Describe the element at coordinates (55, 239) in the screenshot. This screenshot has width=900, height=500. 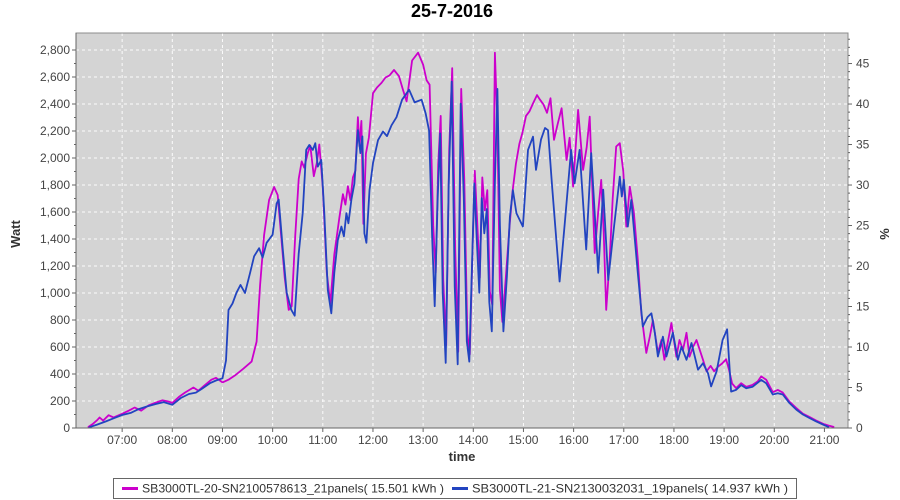
I see `y-left-tick-label: 1,400` at that location.